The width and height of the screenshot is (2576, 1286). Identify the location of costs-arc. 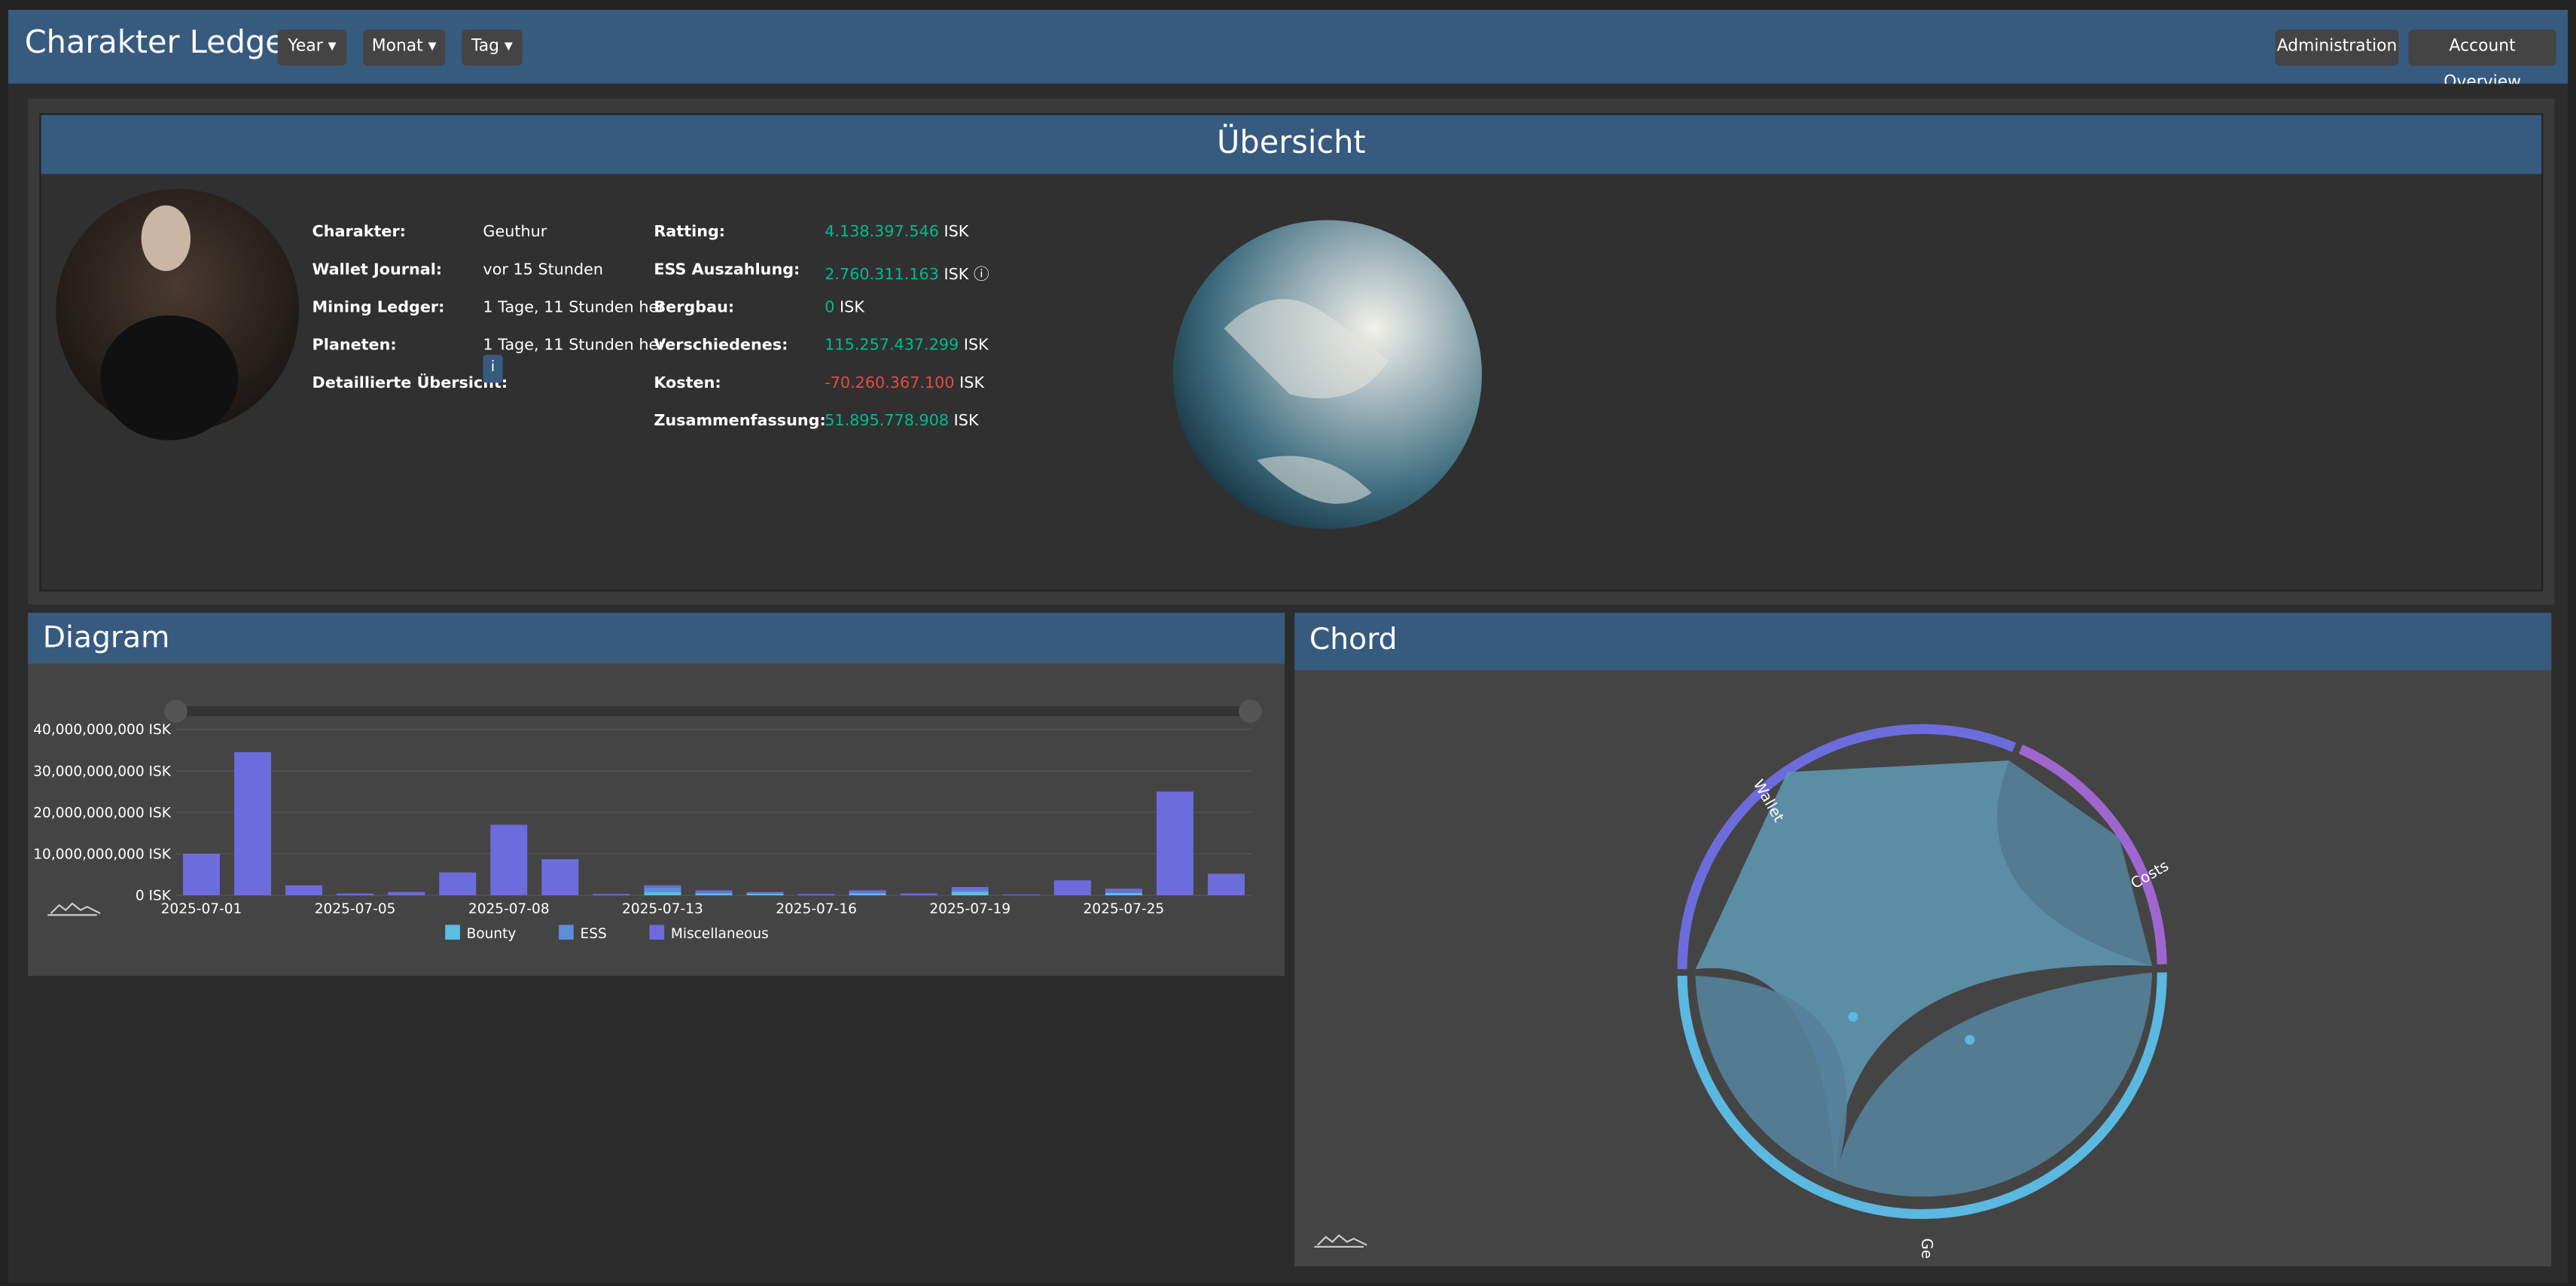
(2092, 854).